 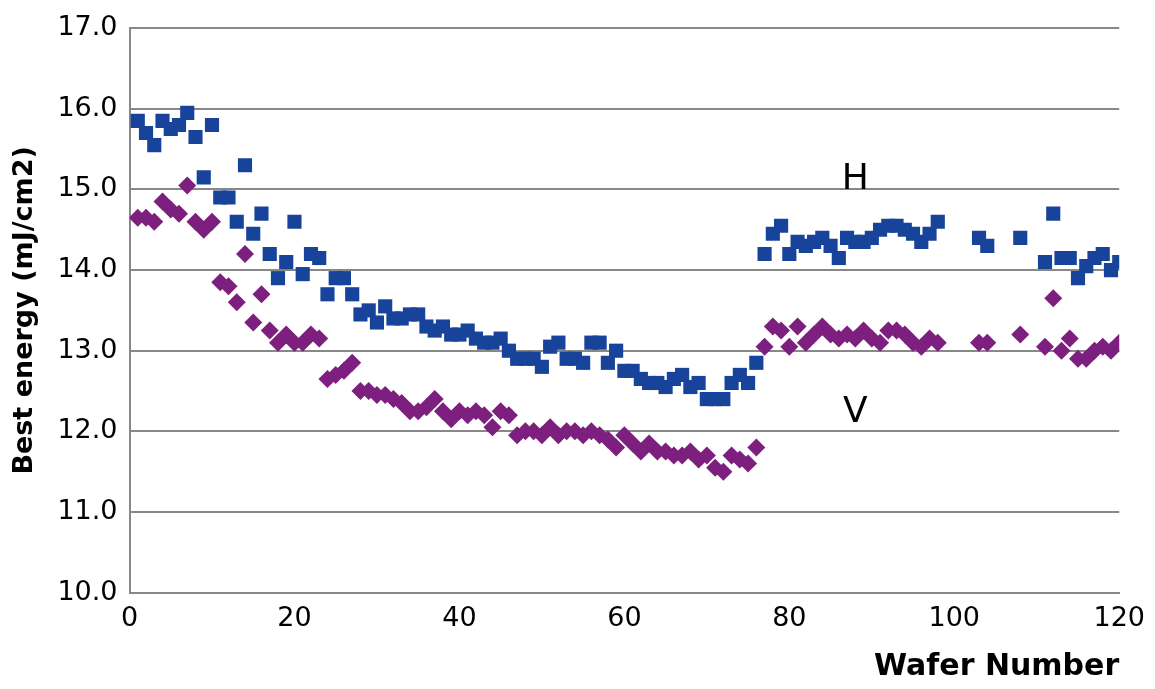 I want to click on y-tick-label: 17.0, so click(x=87, y=26).